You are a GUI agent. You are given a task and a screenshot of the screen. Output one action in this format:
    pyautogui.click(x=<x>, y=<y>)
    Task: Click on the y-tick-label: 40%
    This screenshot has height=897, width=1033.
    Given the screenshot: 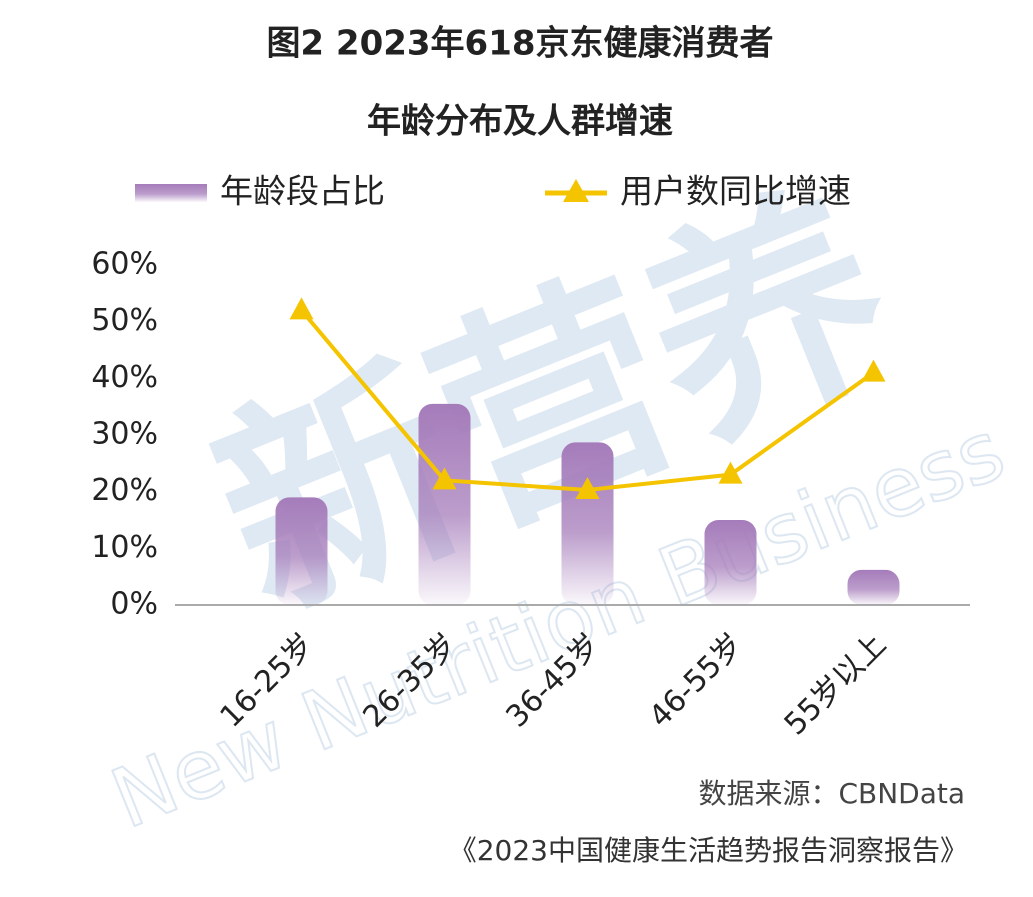 What is the action you would take?
    pyautogui.click(x=124, y=377)
    